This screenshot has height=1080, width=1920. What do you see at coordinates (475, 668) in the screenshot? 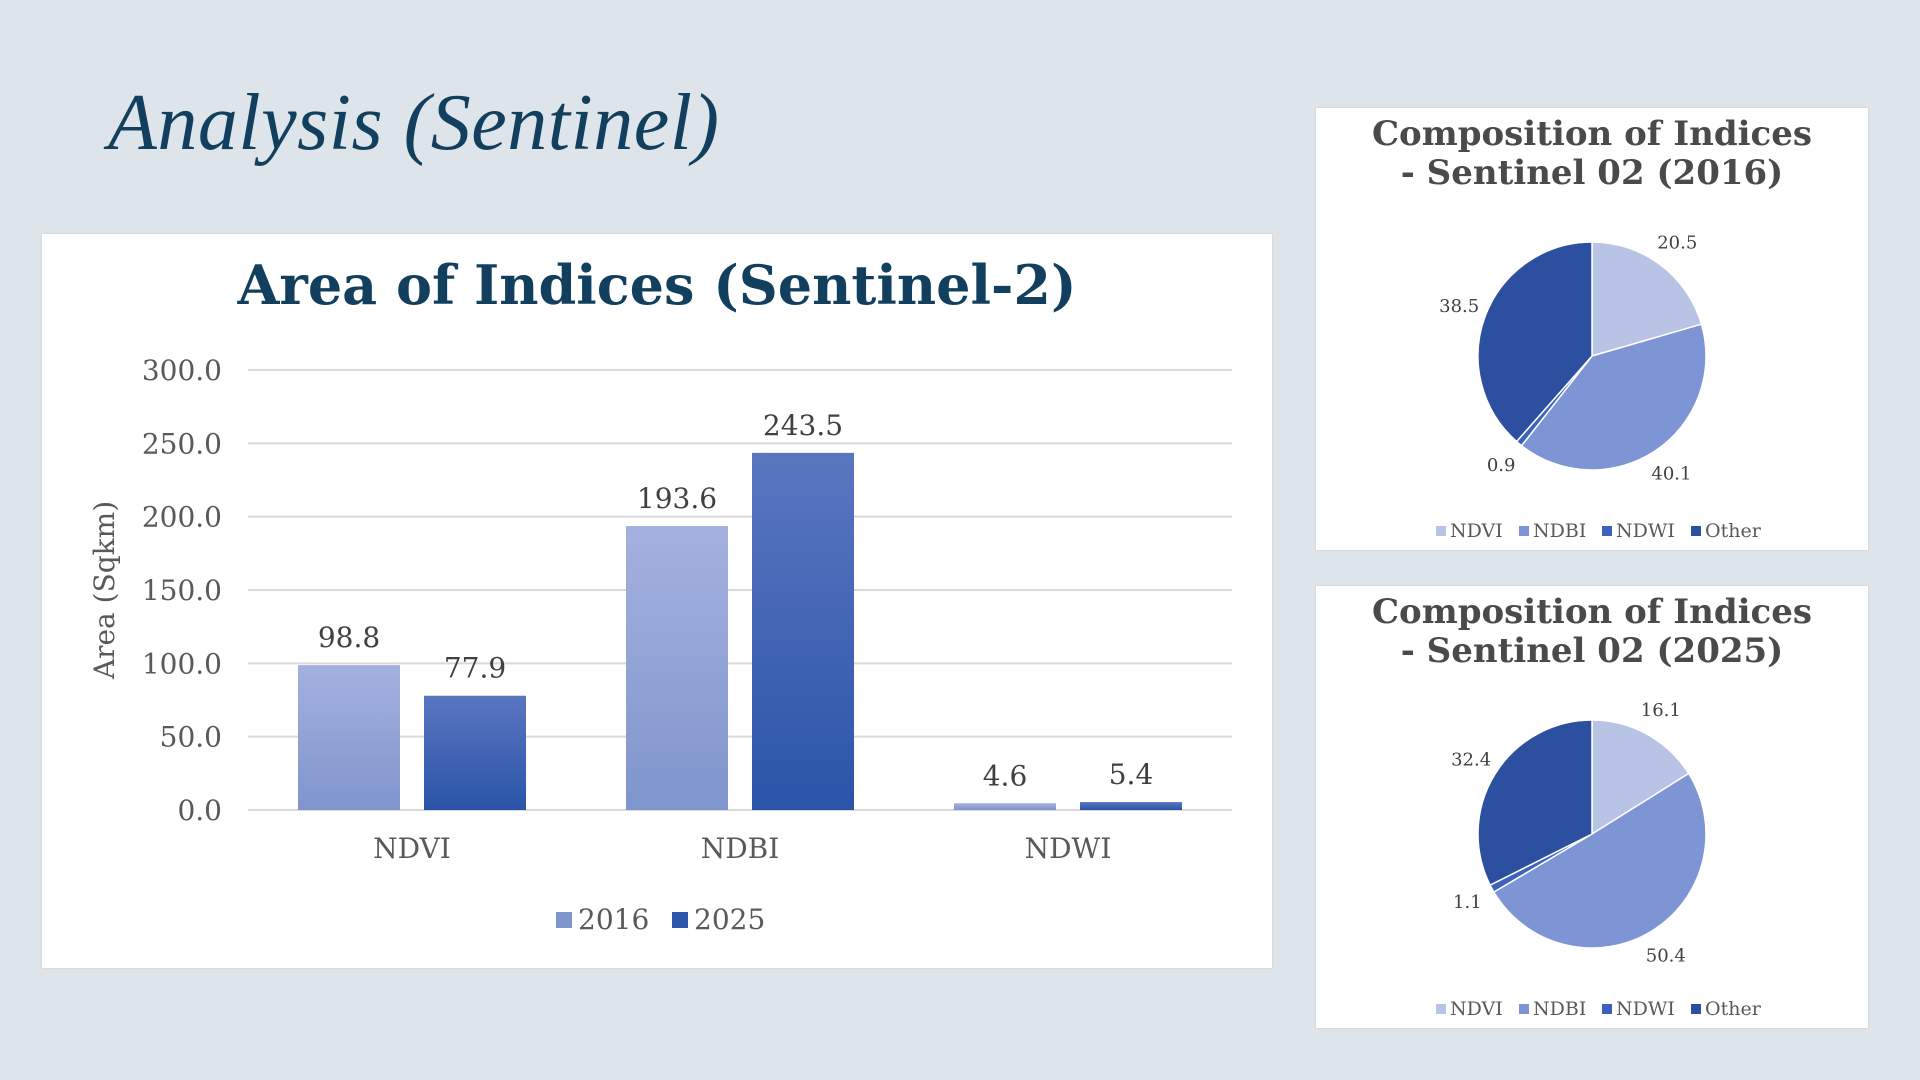
I see `data-label: 77.9` at bounding box center [475, 668].